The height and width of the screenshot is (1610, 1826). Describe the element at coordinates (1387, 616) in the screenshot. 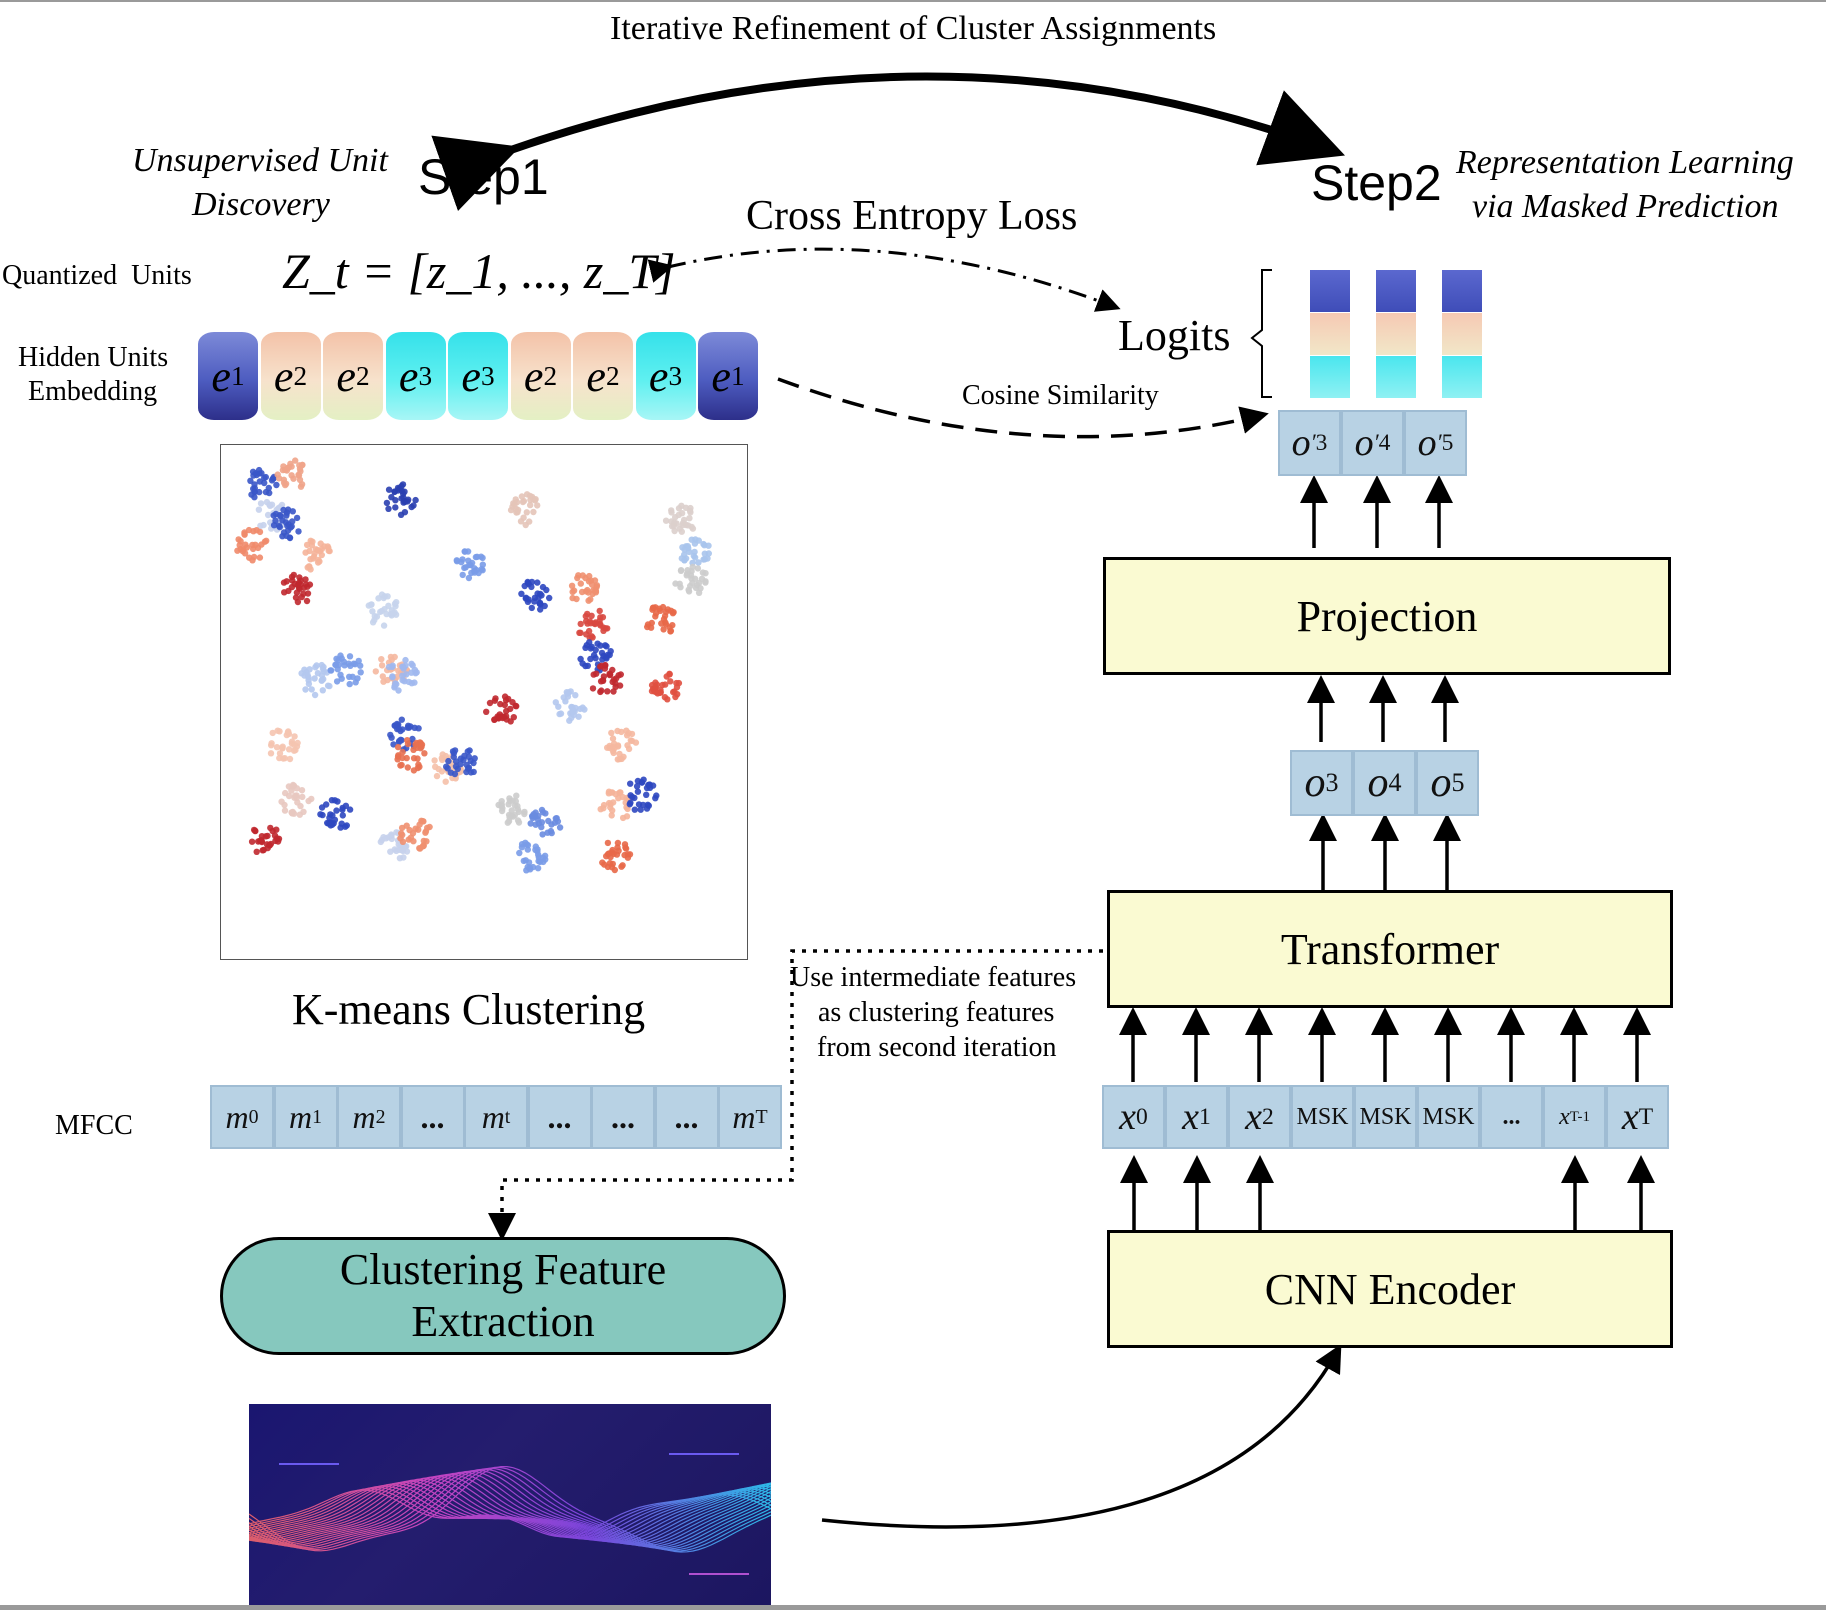

I see `projection-box: Projection` at that location.